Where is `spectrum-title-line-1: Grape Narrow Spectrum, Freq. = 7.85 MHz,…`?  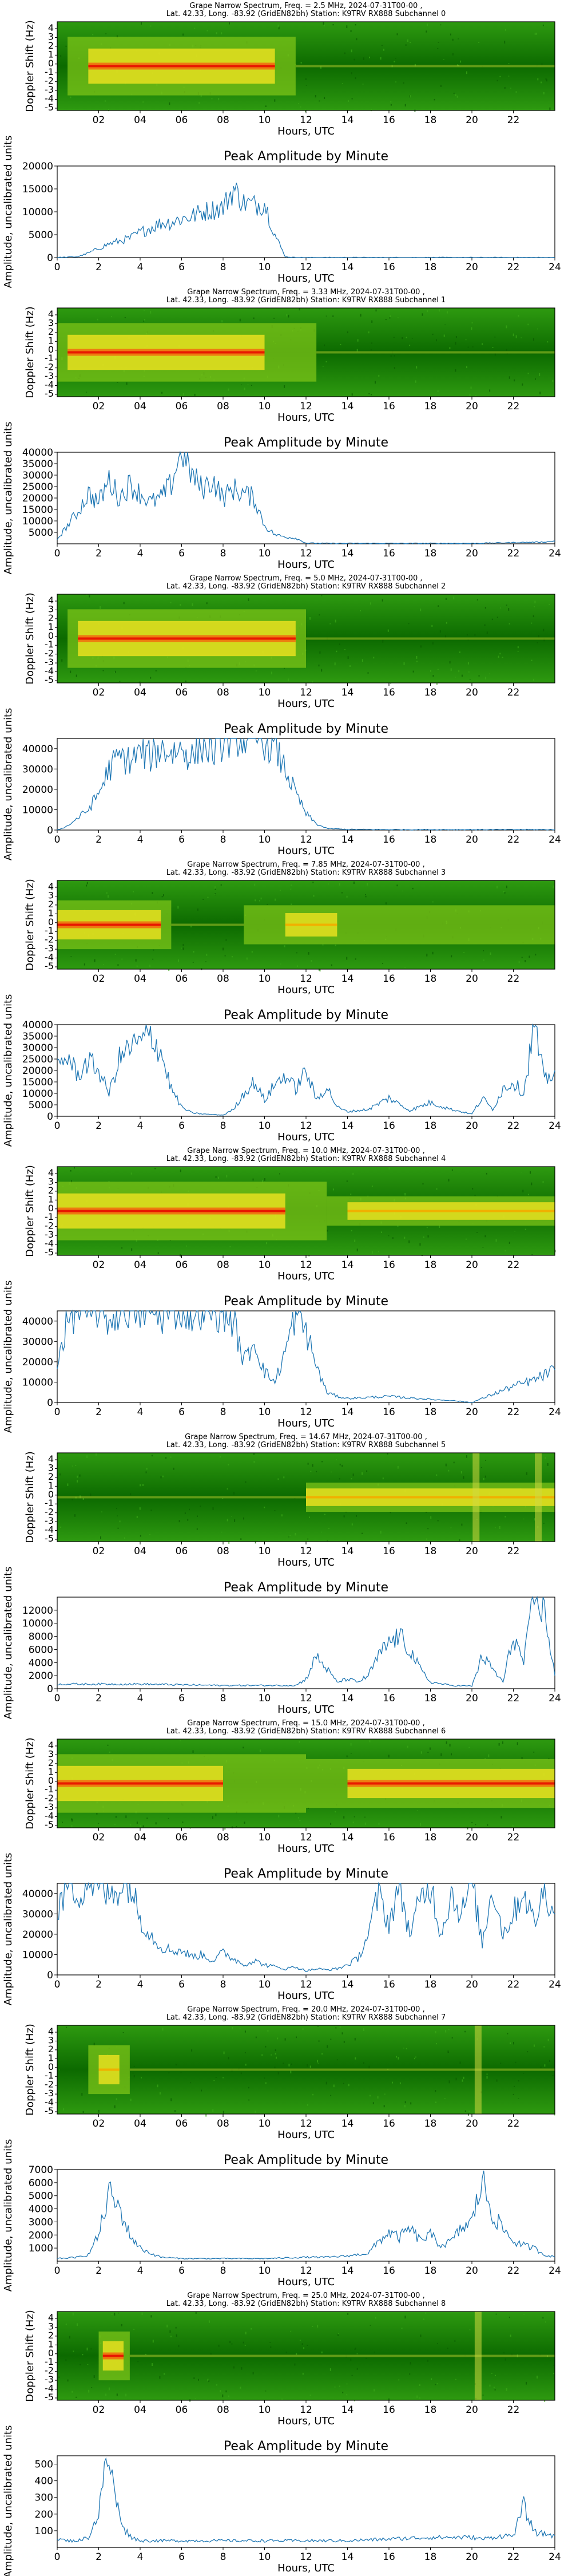
spectrum-title-line-1: Grape Narrow Spectrum, Freq. = 7.85 MHz,… is located at coordinates (305, 864).